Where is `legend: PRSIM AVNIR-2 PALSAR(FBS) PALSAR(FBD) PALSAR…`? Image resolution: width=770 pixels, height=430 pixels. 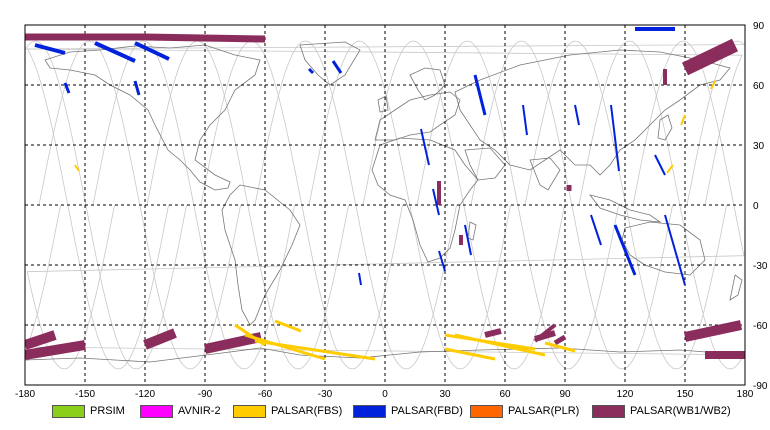
legend: PRSIM AVNIR-2 PALSAR(FBS) PALSAR(FBD) PALSAR… is located at coordinates (385, 411).